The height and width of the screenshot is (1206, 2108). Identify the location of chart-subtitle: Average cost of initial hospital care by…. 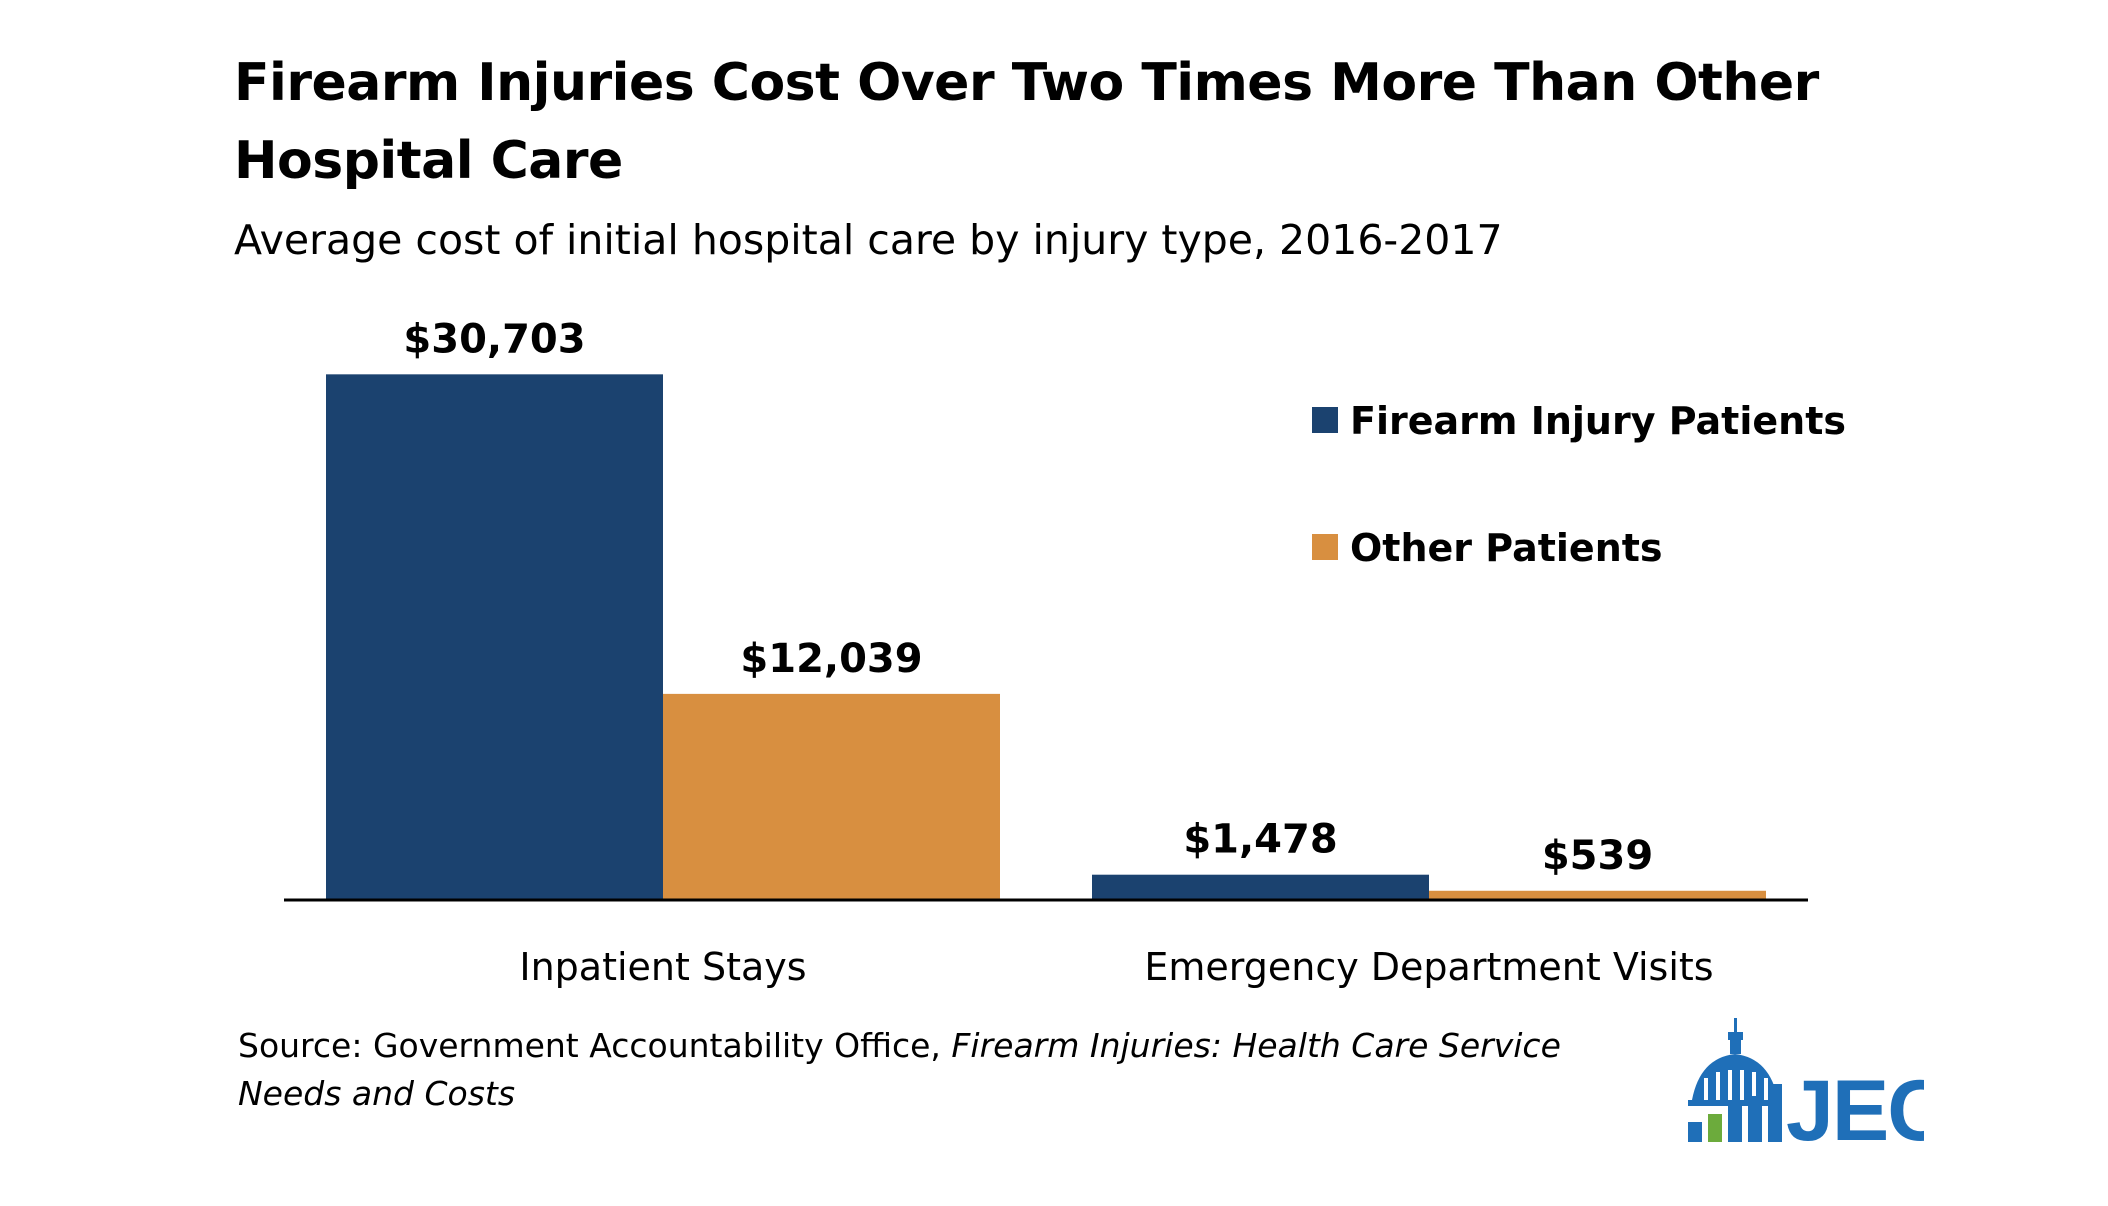
(868, 240).